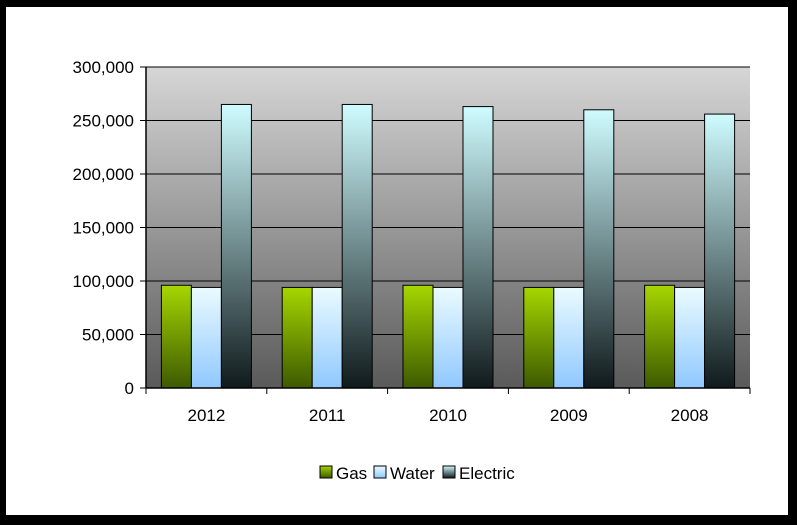  Describe the element at coordinates (103, 174) in the screenshot. I see `y-tick-label: 200,000` at that location.